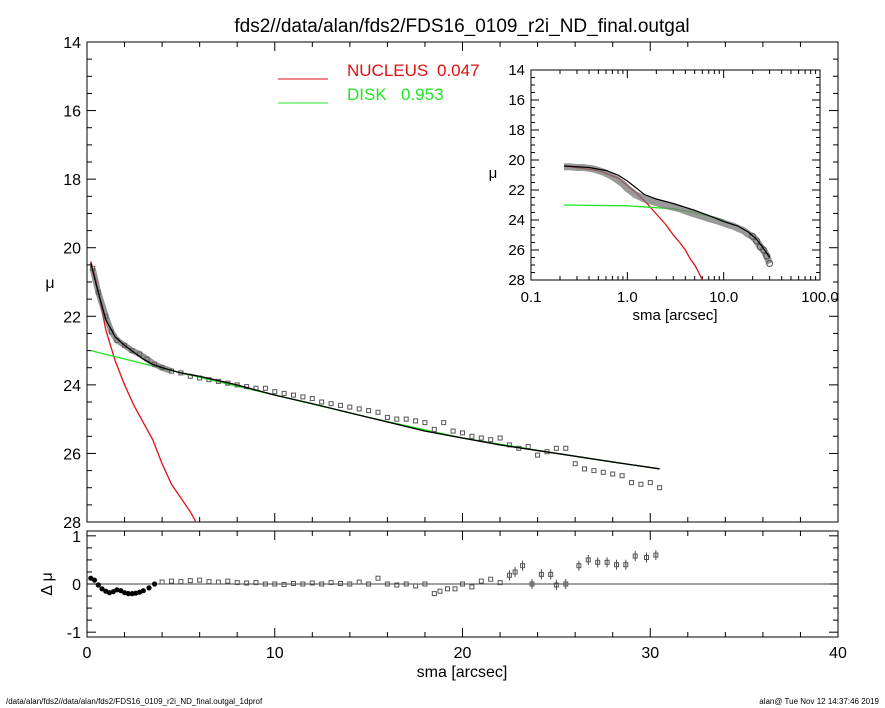  What do you see at coordinates (72, 523) in the screenshot?
I see `main-y-tick-label: 28` at bounding box center [72, 523].